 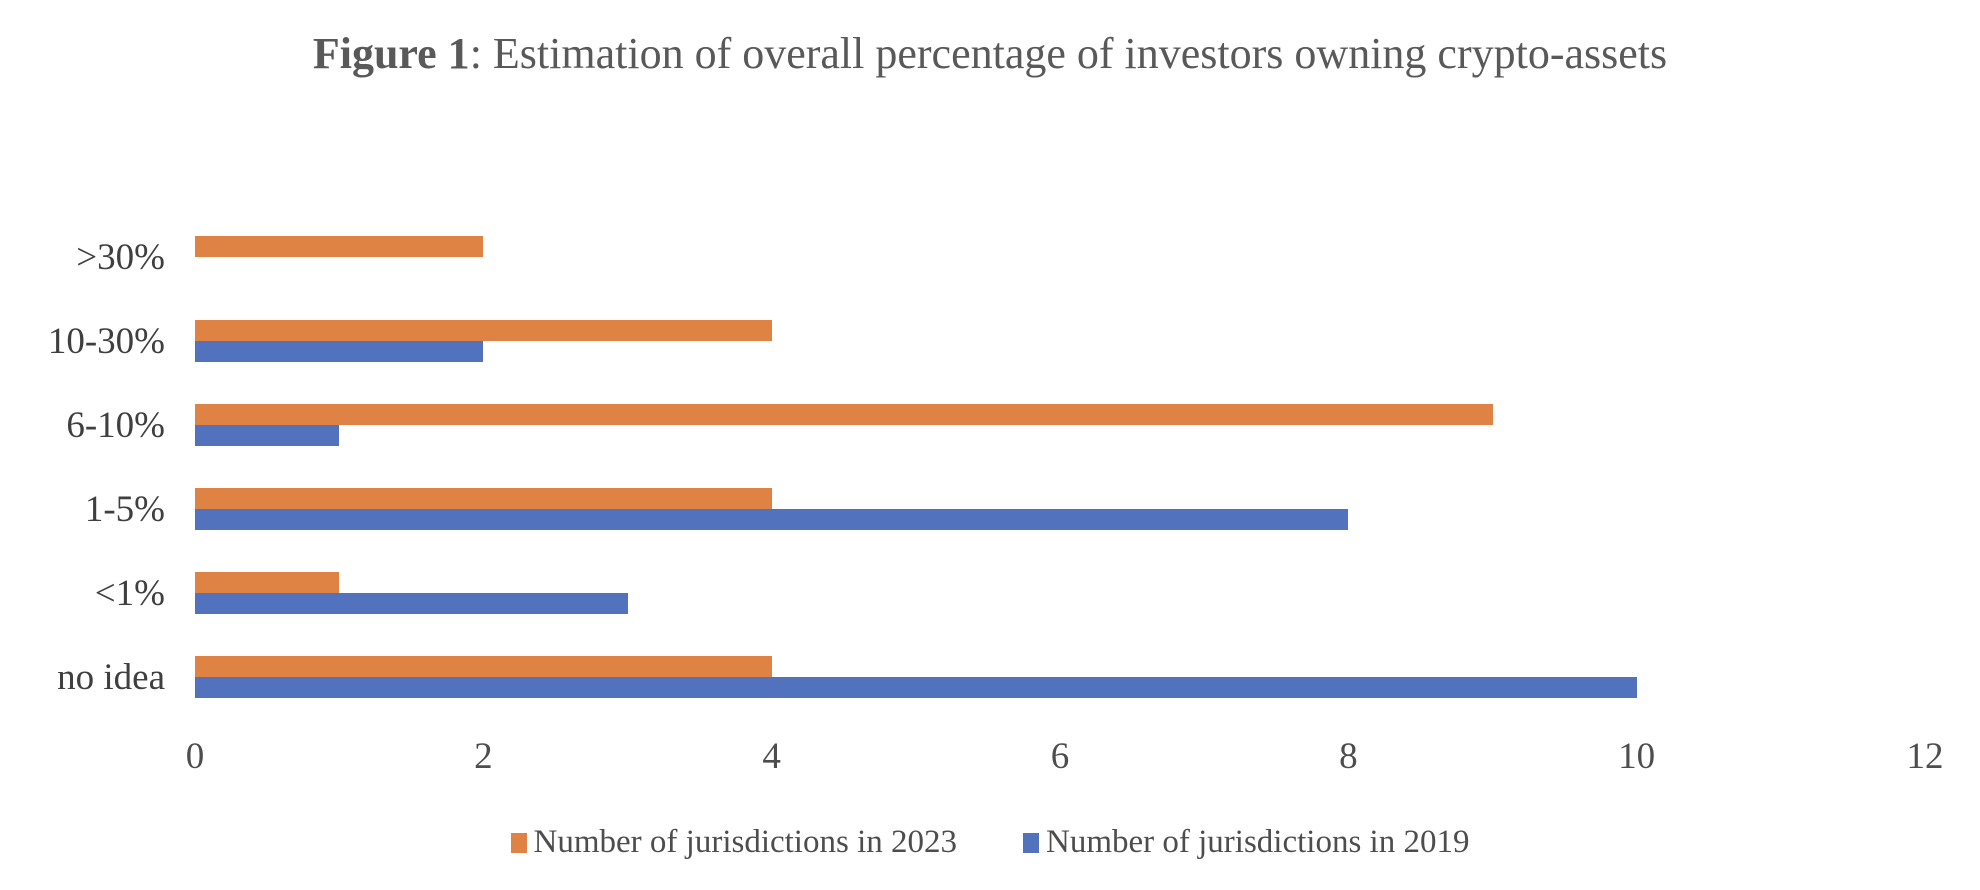 I want to click on category-label: no idea, so click(x=111, y=677).